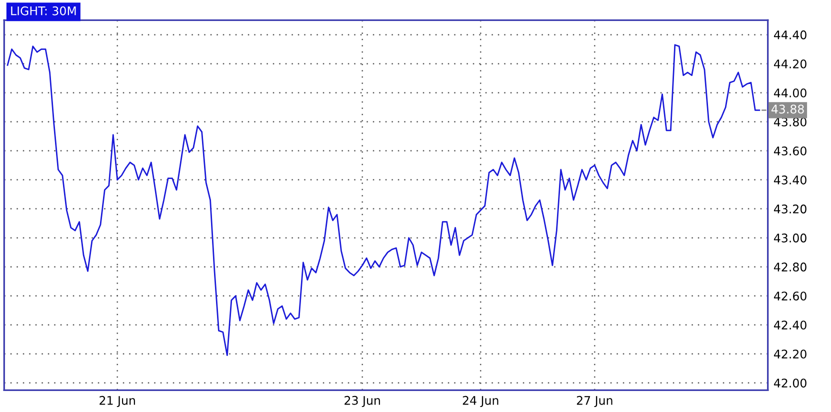 The width and height of the screenshot is (831, 412). What do you see at coordinates (790, 238) in the screenshot?
I see `y-tick-label: 43.00` at bounding box center [790, 238].